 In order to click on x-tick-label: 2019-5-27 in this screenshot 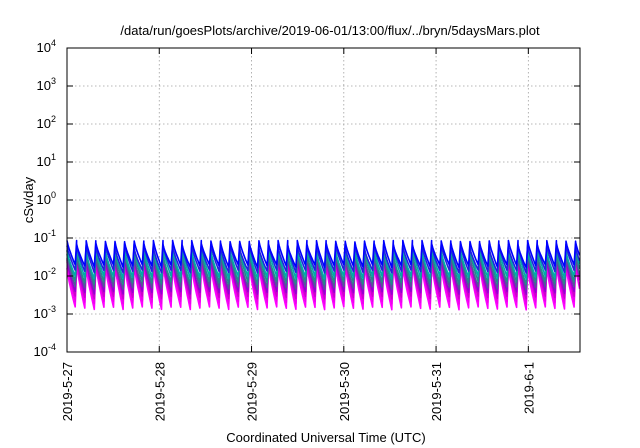, I will do `click(67, 391)`.